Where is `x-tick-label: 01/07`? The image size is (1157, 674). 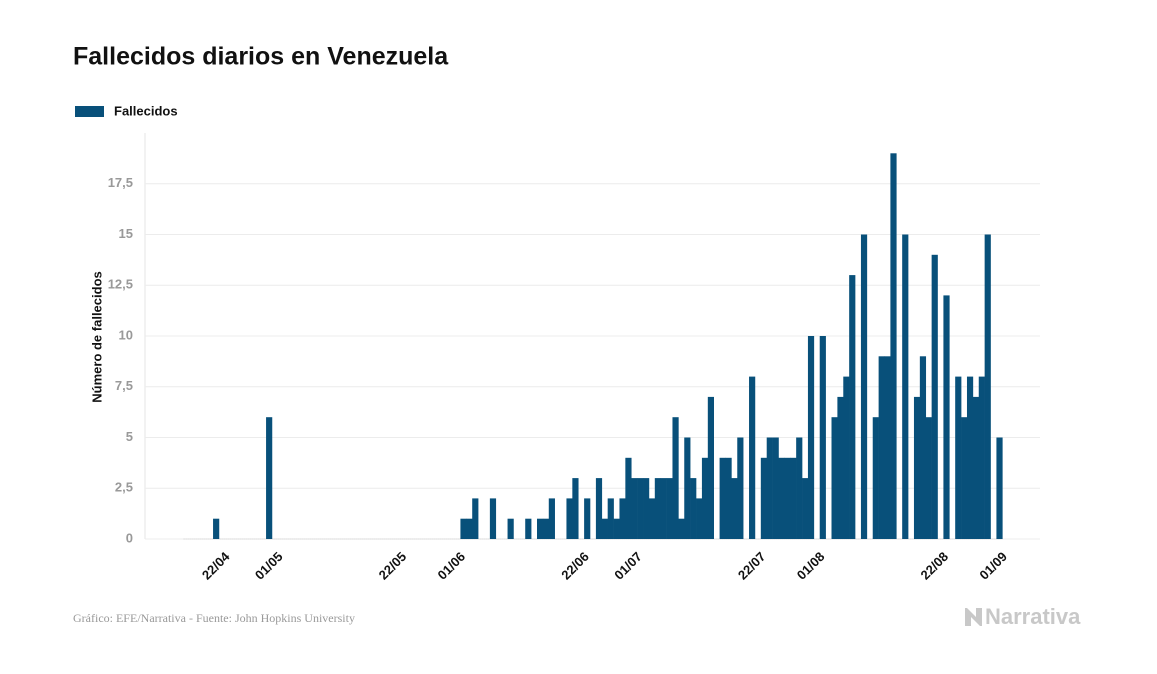
x-tick-label: 01/07 is located at coordinates (628, 566).